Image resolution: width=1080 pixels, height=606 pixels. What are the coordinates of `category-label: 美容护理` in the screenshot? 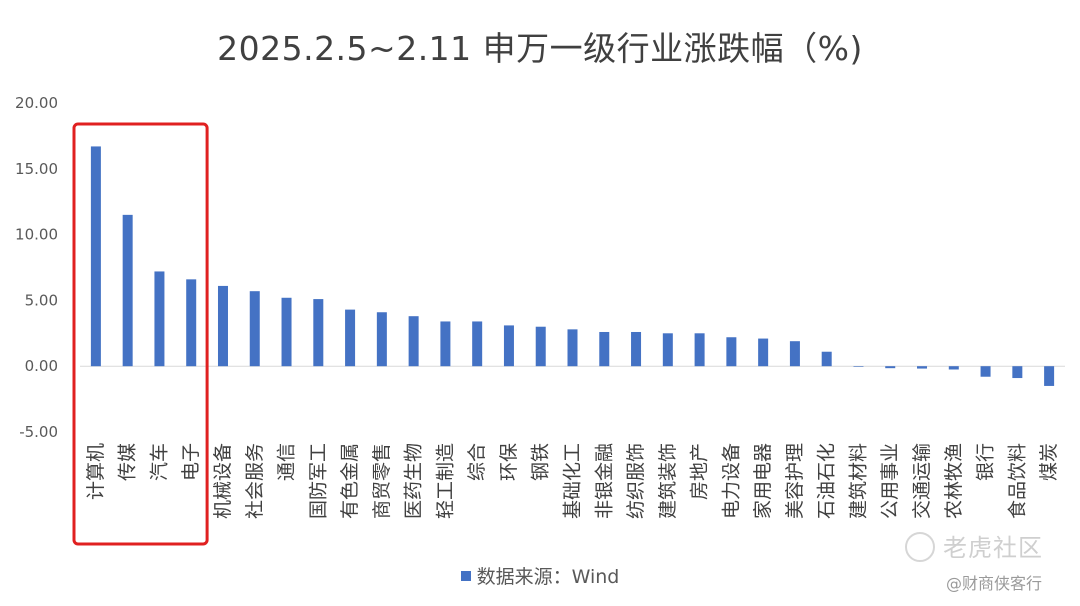 It's located at (795, 481).